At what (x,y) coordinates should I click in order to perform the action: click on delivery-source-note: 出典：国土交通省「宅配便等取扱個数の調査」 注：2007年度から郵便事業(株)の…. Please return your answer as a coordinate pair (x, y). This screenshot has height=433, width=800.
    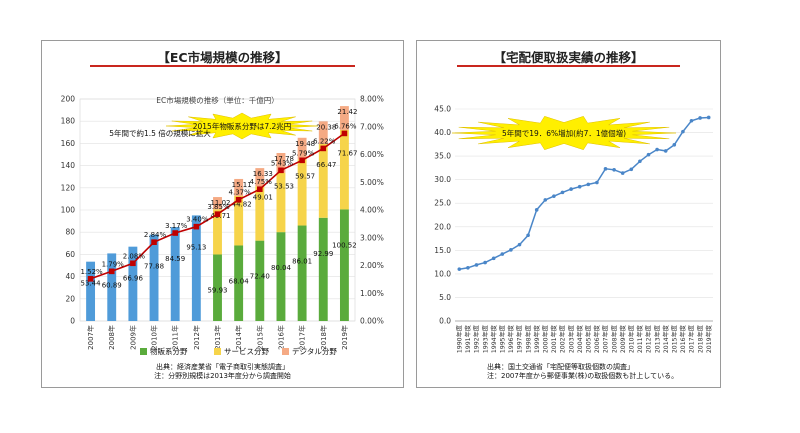
    Looking at the image, I should click on (568, 372).